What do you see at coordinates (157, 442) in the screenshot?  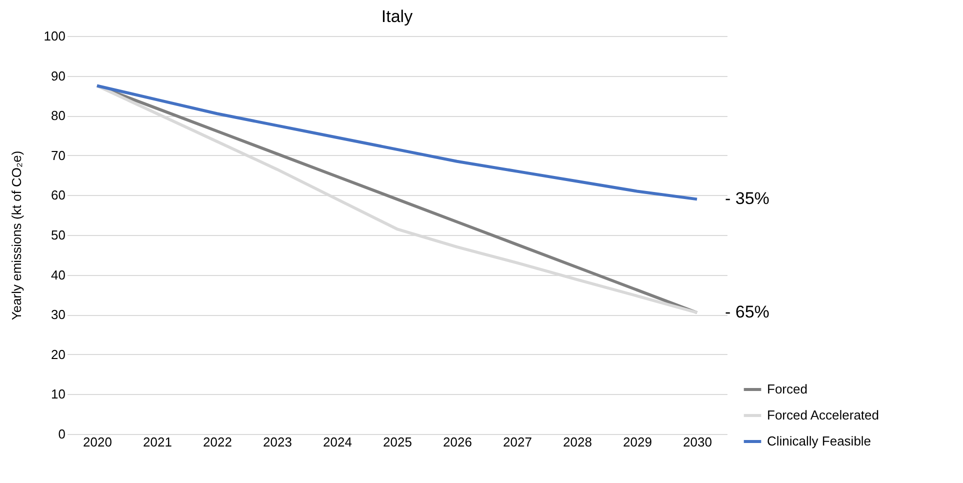 I see `x-tick-label: 2021` at bounding box center [157, 442].